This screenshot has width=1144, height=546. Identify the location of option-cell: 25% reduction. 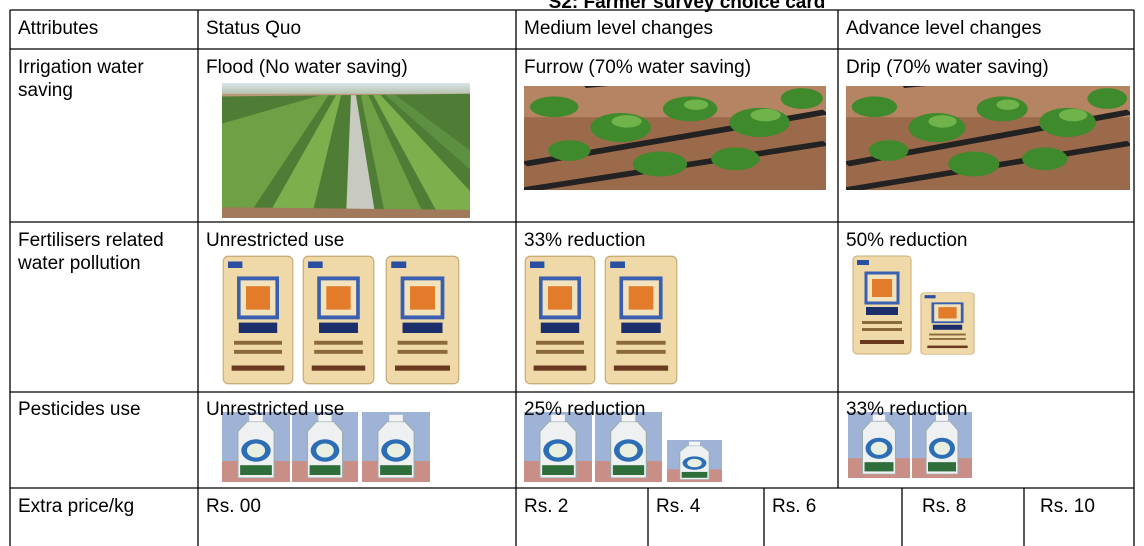
(585, 409).